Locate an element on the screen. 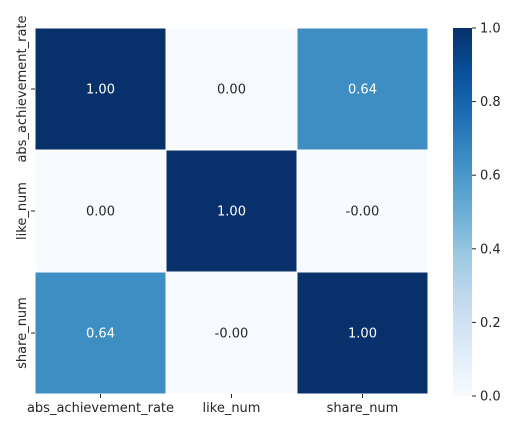 Image resolution: width=515 pixels, height=434 pixels. x-tick-label: abs_achievement_rate is located at coordinates (100, 408).